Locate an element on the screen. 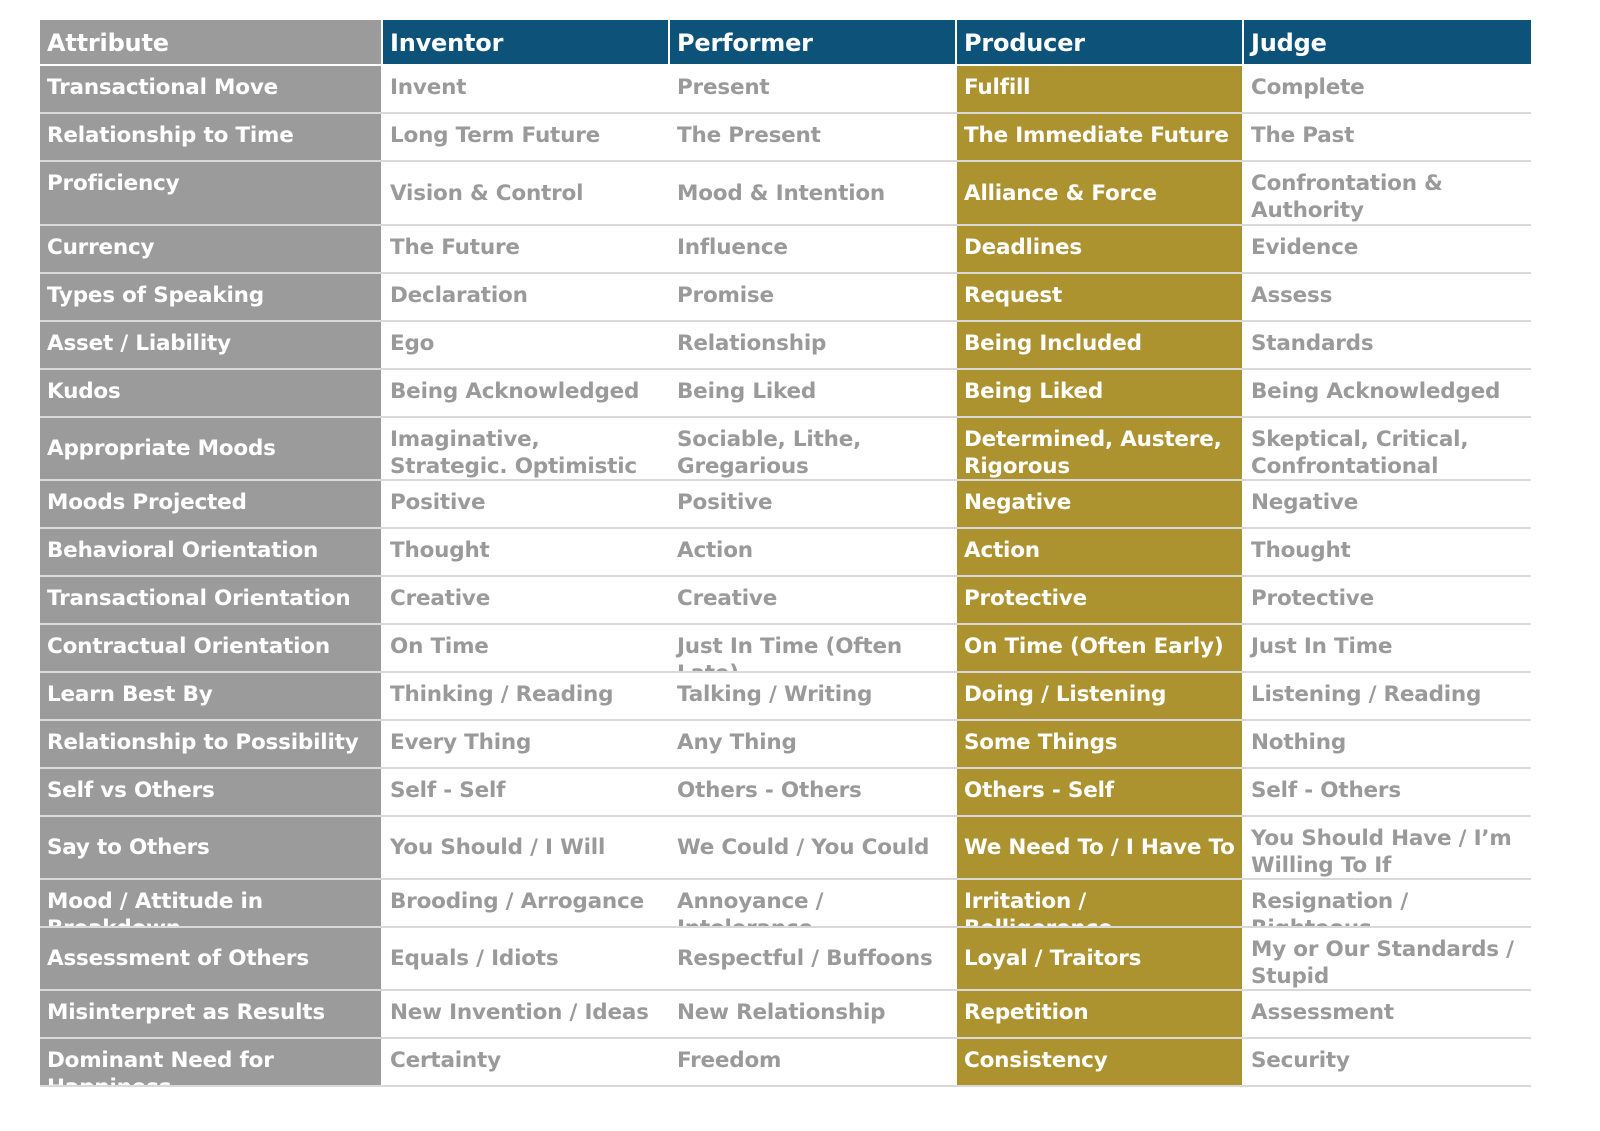 The height and width of the screenshot is (1131, 1600). cell-producer: We Need To / I Have To is located at coordinates (1100, 847).